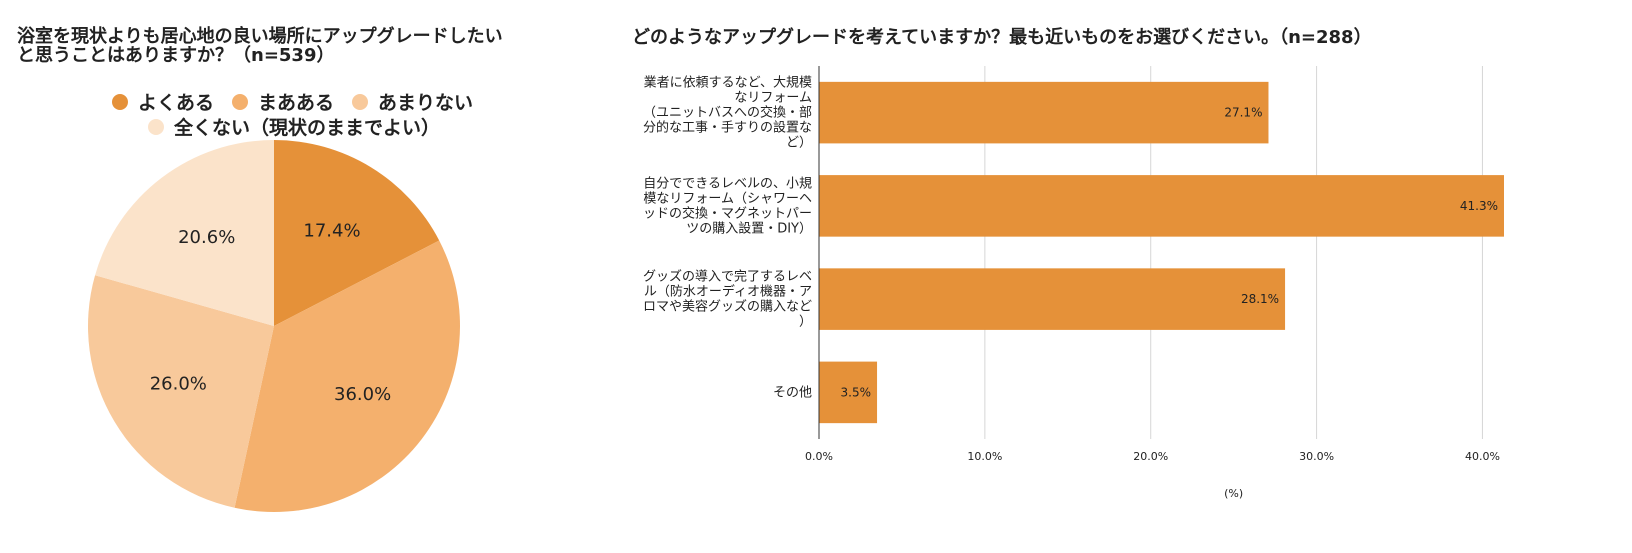 The height and width of the screenshot is (553, 1632). What do you see at coordinates (727, 307) in the screenshot?
I see `category-label-line: ロマや美容グッズの購入など` at bounding box center [727, 307].